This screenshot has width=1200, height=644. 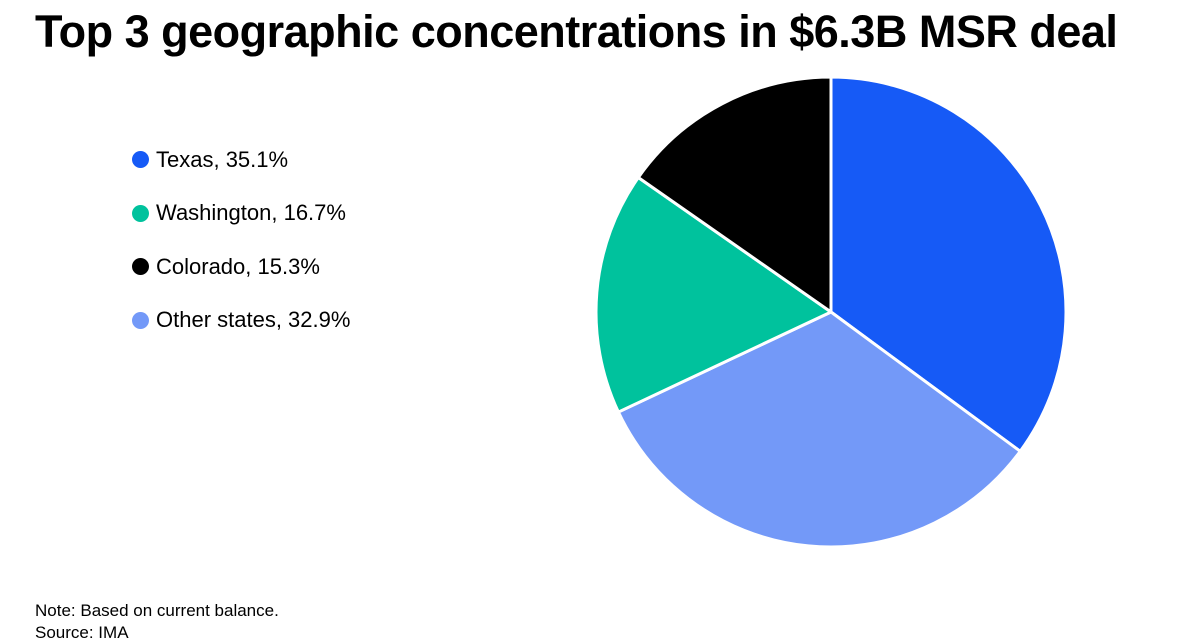 What do you see at coordinates (140, 159) in the screenshot?
I see `legend-swatch-texas` at bounding box center [140, 159].